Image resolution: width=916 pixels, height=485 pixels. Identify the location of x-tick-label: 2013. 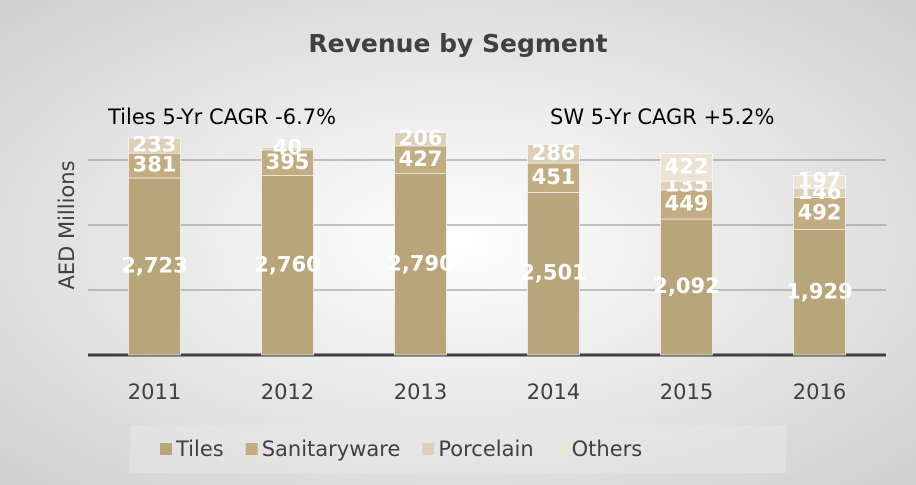
(420, 392).